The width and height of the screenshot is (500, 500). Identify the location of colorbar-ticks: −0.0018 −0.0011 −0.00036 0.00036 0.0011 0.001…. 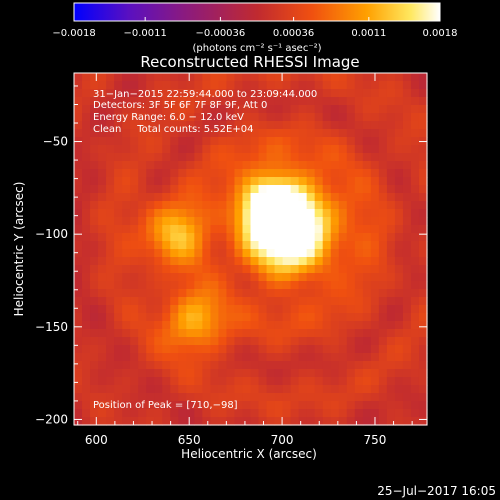
(255, 28).